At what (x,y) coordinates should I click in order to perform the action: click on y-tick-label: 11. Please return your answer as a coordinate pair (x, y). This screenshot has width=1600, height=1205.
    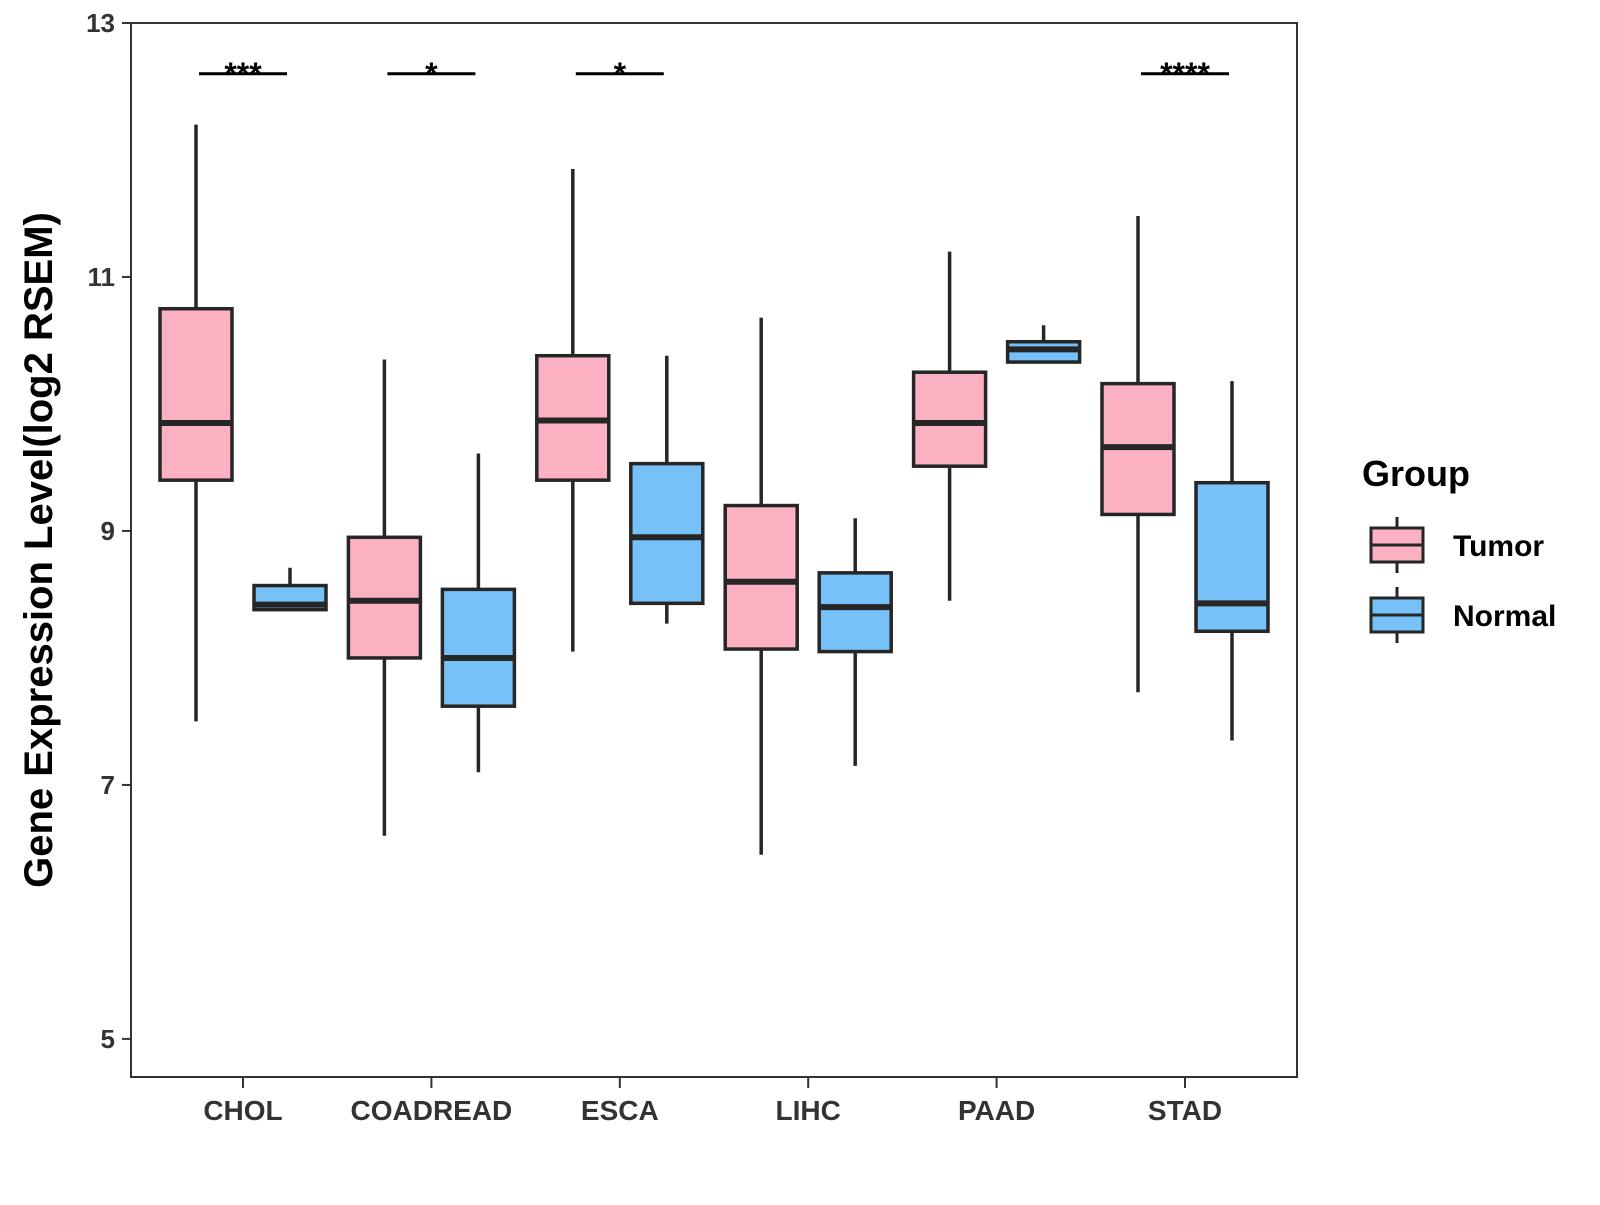
    Looking at the image, I should click on (102, 277).